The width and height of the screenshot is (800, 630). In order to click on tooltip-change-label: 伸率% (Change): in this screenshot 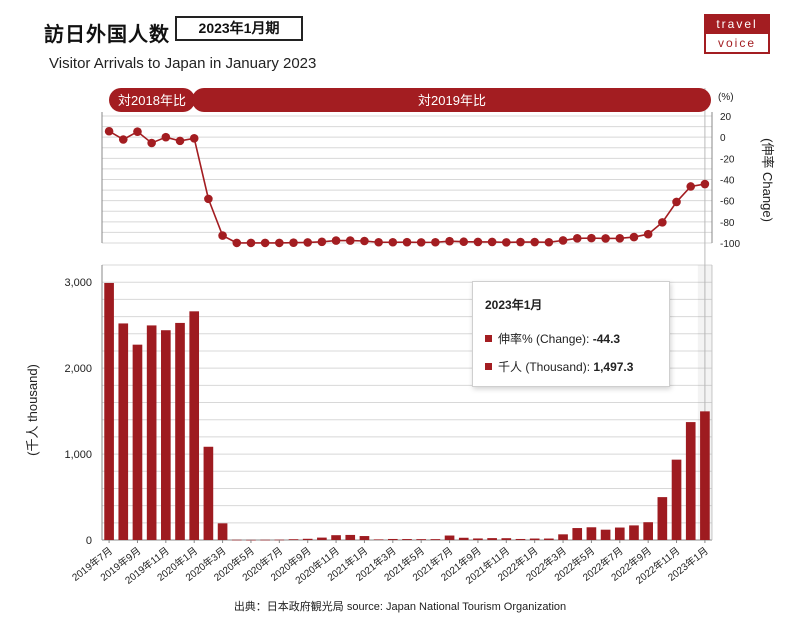, I will do `click(544, 339)`.